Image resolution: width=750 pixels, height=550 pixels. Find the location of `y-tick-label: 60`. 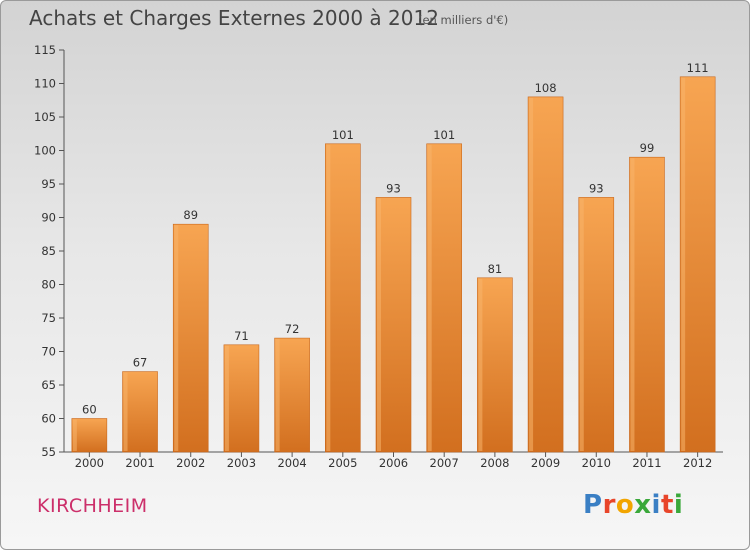

y-tick-label: 60 is located at coordinates (48, 419).